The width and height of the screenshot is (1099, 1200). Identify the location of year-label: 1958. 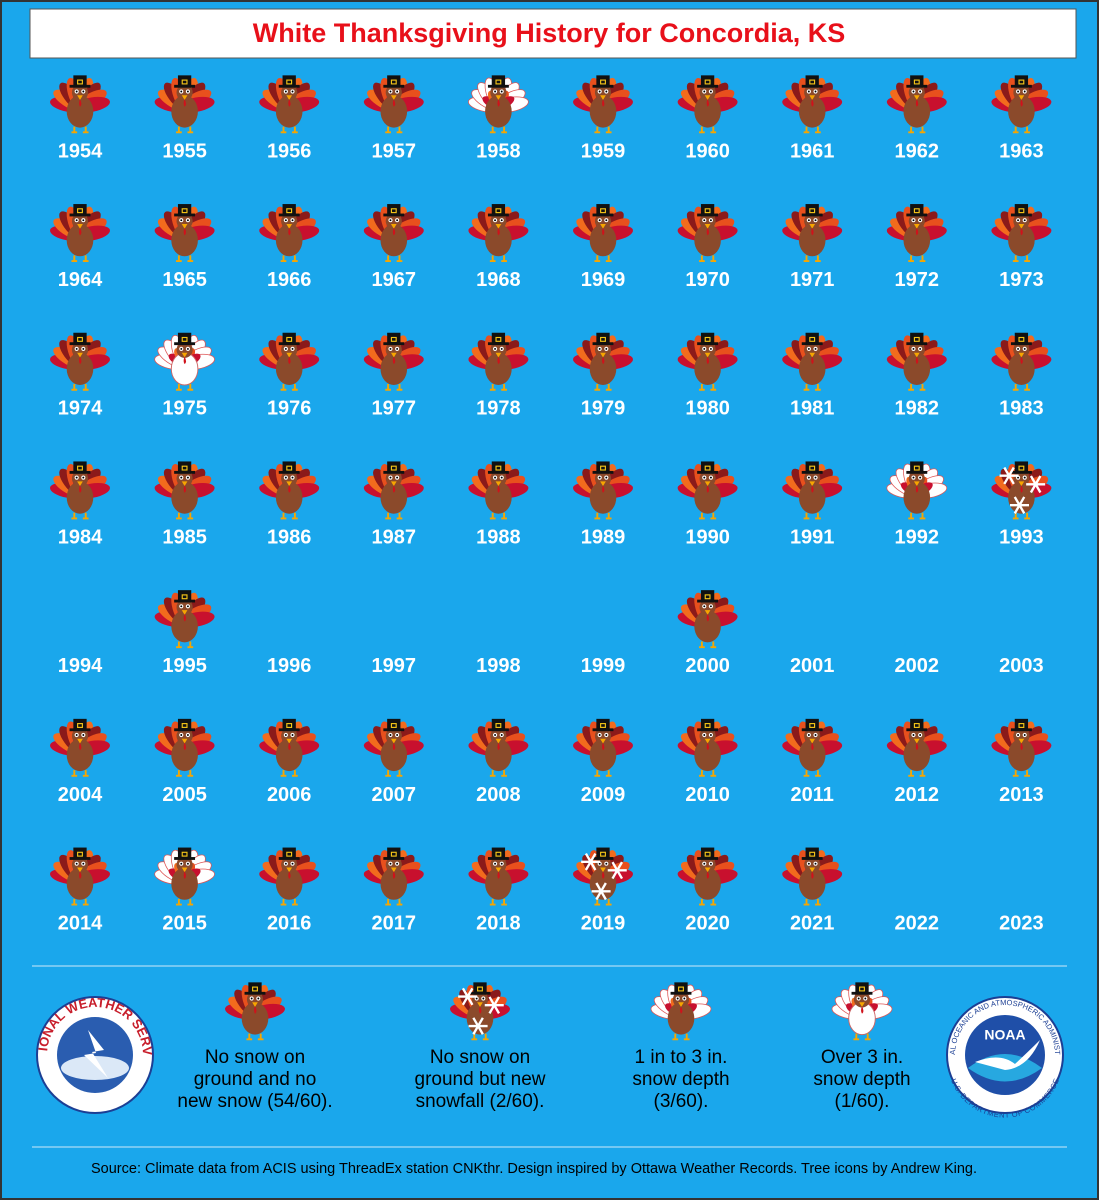
(498, 151).